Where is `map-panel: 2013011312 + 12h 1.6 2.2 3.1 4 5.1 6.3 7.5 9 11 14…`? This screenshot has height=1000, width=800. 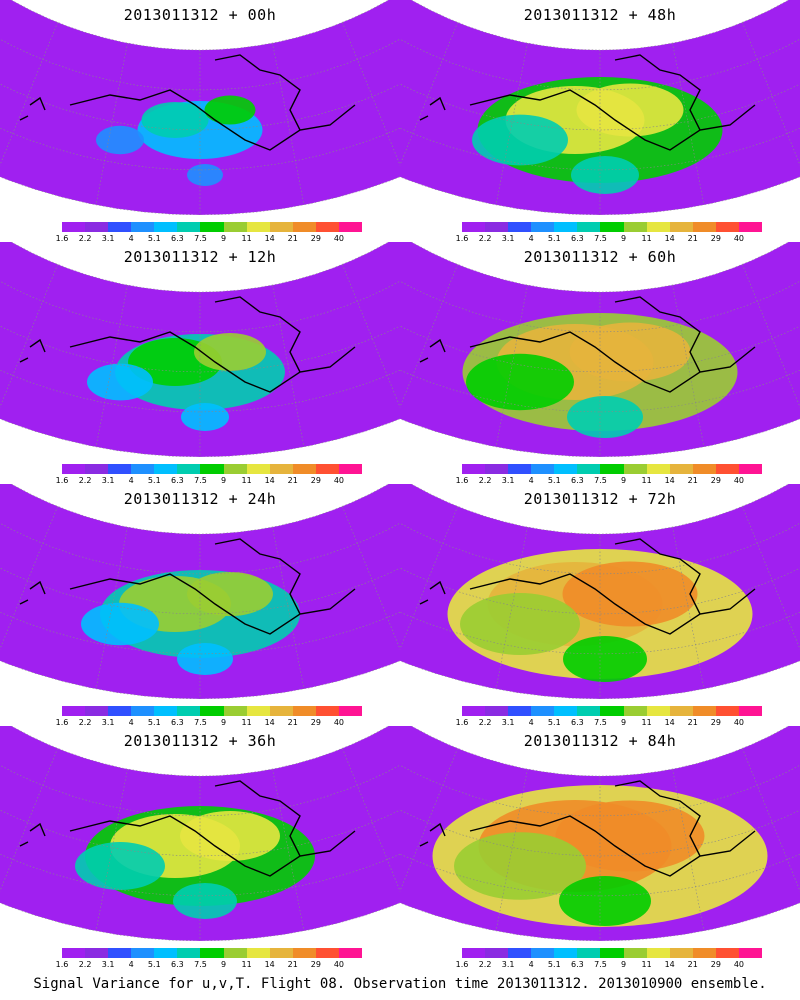 map-panel: 2013011312 + 12h 1.6 2.2 3.1 4 5.1 6.3 7.5 9 11 14… is located at coordinates (200, 364).